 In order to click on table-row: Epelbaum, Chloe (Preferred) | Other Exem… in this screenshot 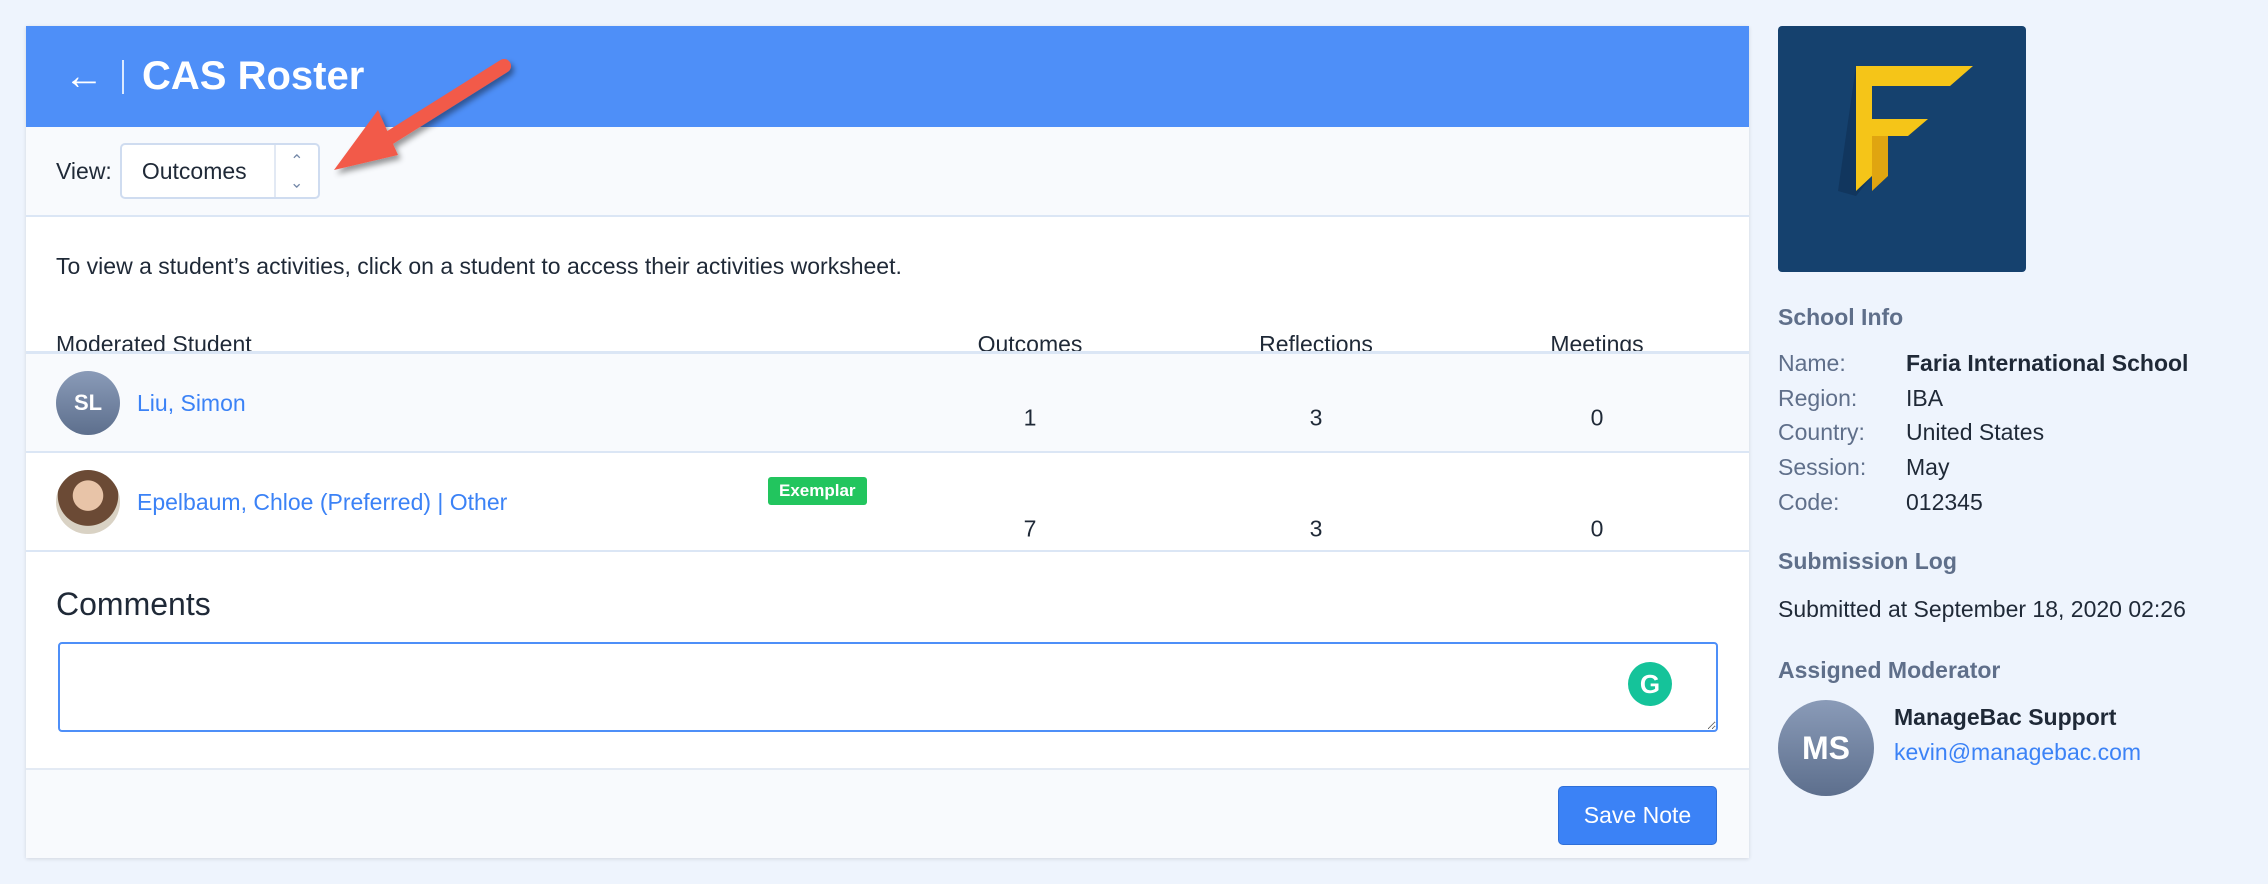, I will do `click(887, 501)`.